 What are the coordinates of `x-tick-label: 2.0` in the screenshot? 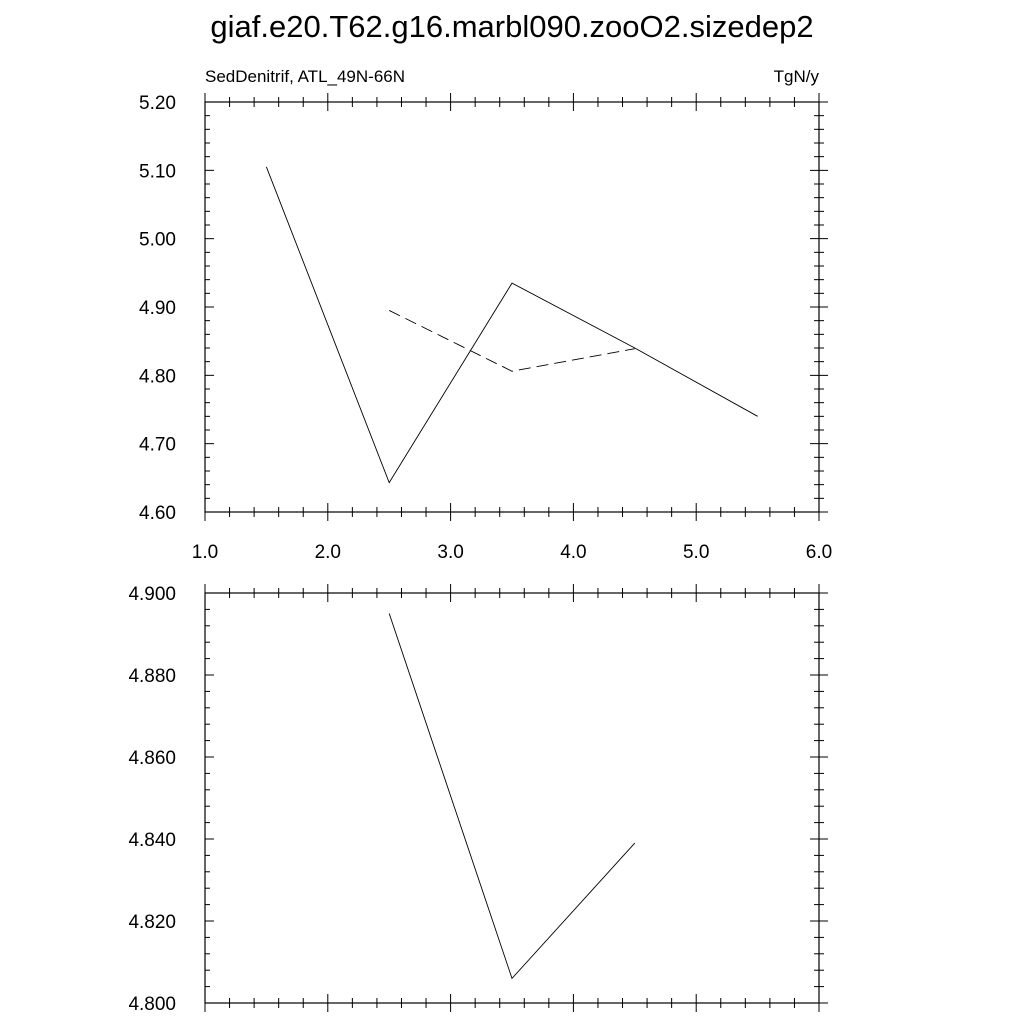 It's located at (328, 552).